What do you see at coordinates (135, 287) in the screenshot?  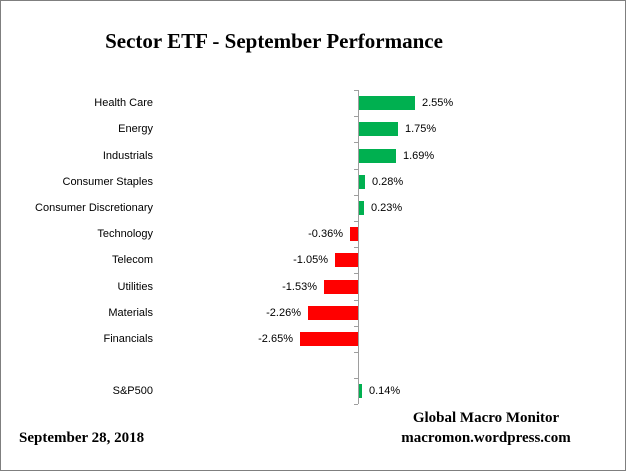 I see `category-label: Utilities` at bounding box center [135, 287].